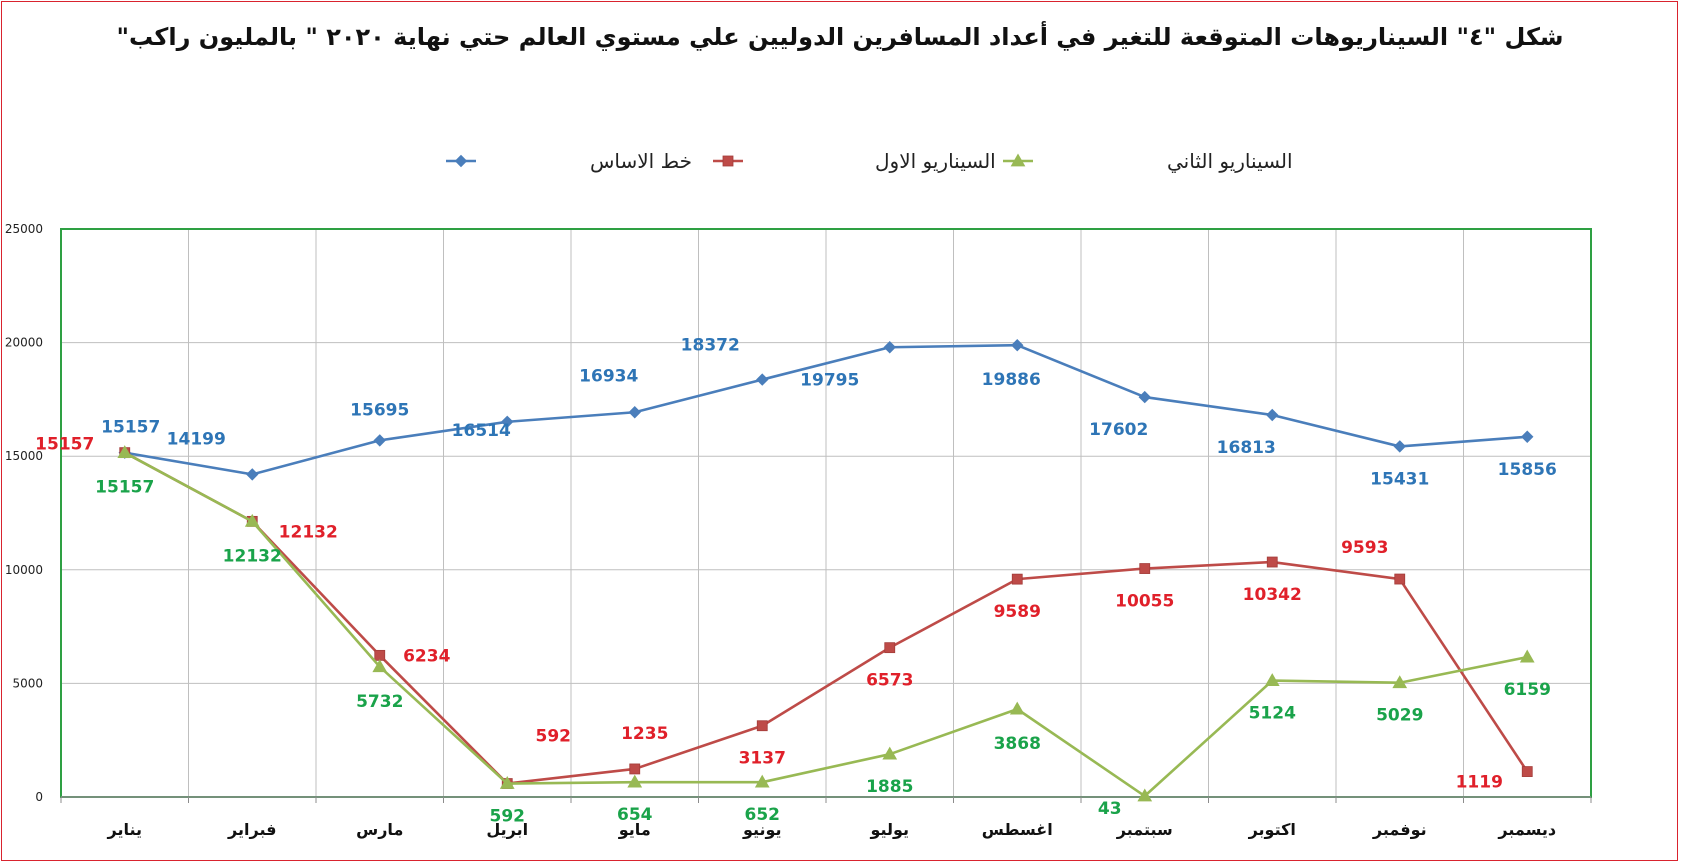 Image resolution: width=1681 pixels, height=864 pixels. What do you see at coordinates (1148, 161) in the screenshot?
I see `legend-item-3: السيناريو الثاني` at bounding box center [1148, 161].